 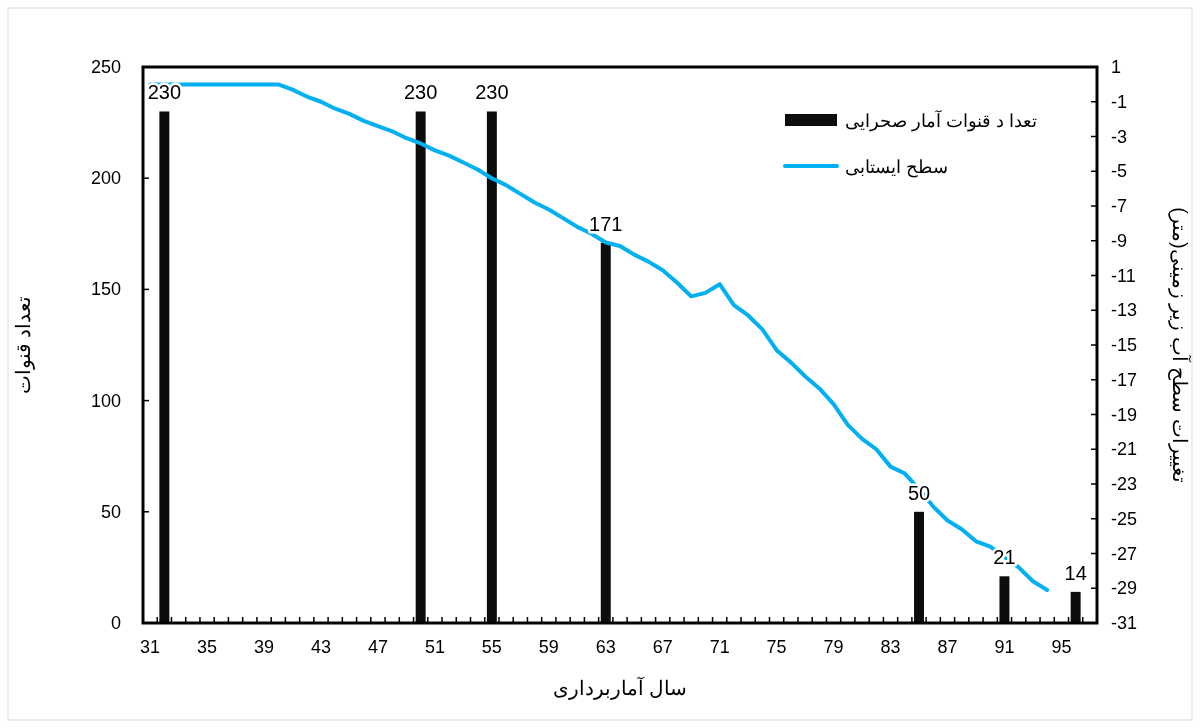 I want to click on y-tick-label: 0, so click(x=115, y=623).